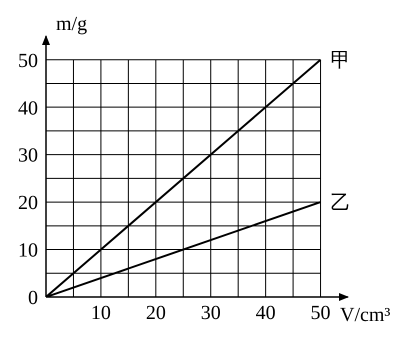 This screenshot has width=417, height=344. I want to click on y-tick-label: 10, so click(28, 251).